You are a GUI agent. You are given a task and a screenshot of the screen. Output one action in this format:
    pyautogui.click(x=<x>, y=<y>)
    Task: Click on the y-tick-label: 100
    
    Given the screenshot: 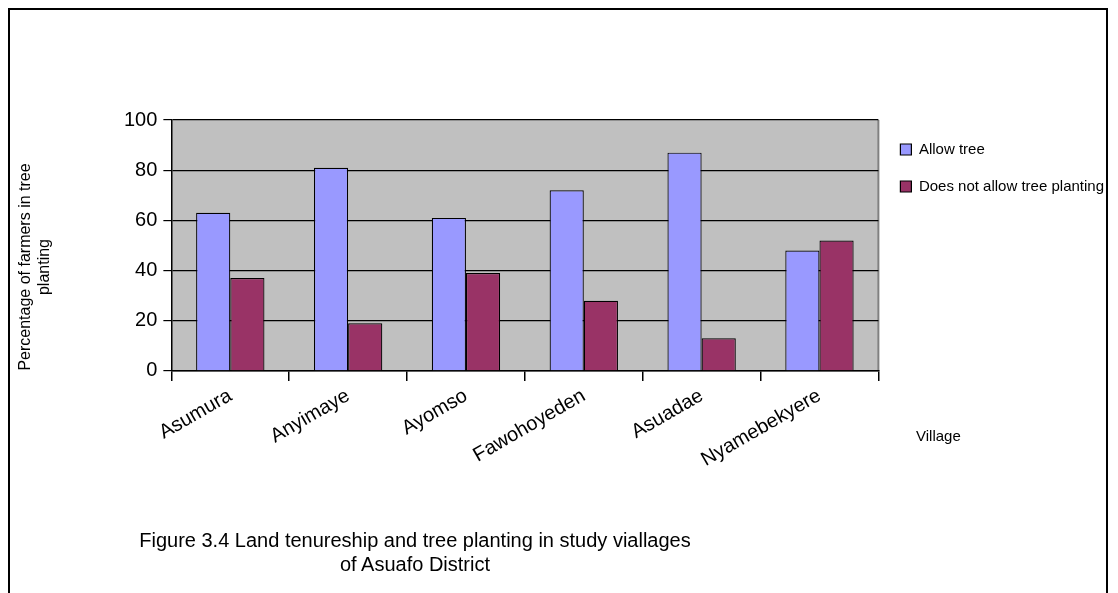 What is the action you would take?
    pyautogui.click(x=140, y=118)
    